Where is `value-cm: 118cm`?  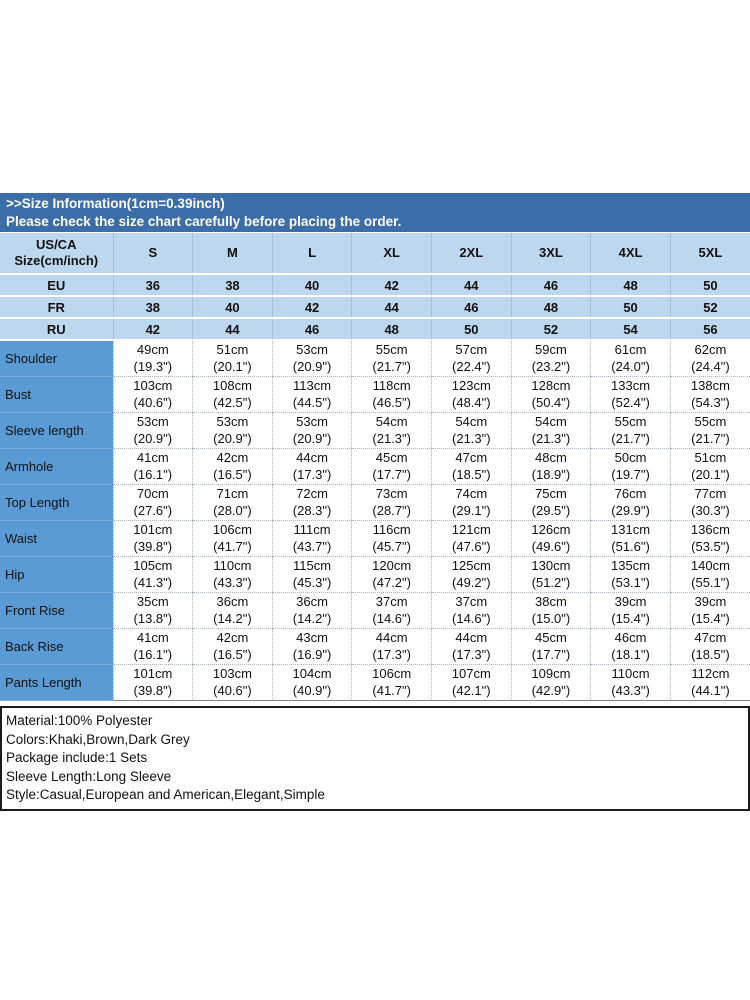 value-cm: 118cm is located at coordinates (391, 385).